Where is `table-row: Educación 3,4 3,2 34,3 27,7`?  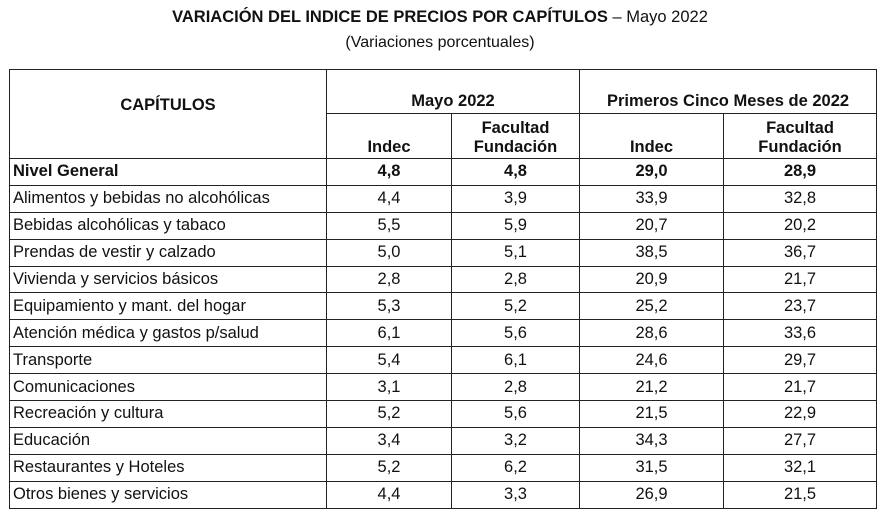 table-row: Educación 3,4 3,2 34,3 27,7 is located at coordinates (443, 441).